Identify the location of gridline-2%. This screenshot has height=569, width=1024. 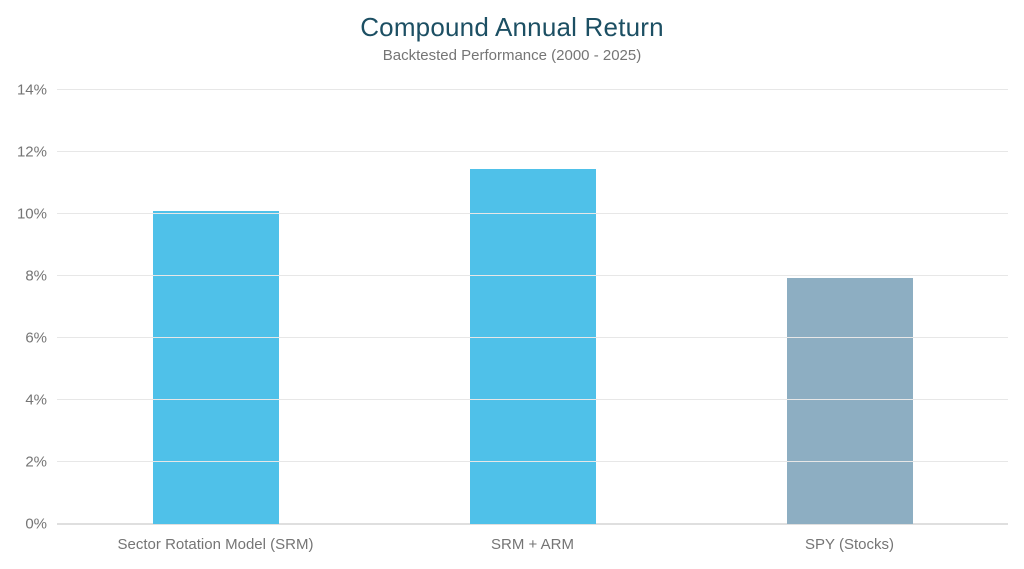
(532, 461).